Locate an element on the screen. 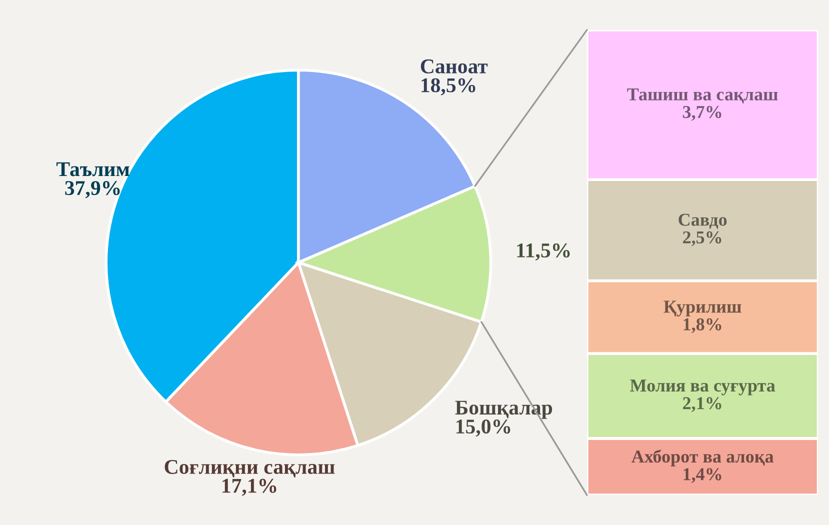  data-label: 2,1% is located at coordinates (702, 404).